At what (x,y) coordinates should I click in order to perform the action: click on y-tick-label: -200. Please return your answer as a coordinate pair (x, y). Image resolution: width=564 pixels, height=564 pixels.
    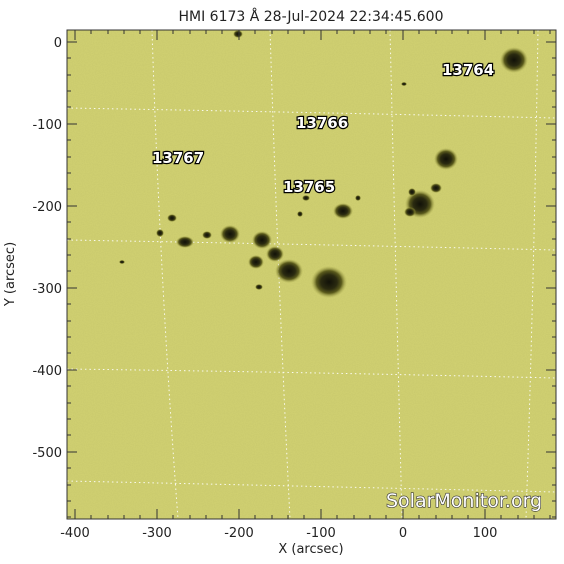
    Looking at the image, I should click on (47, 207).